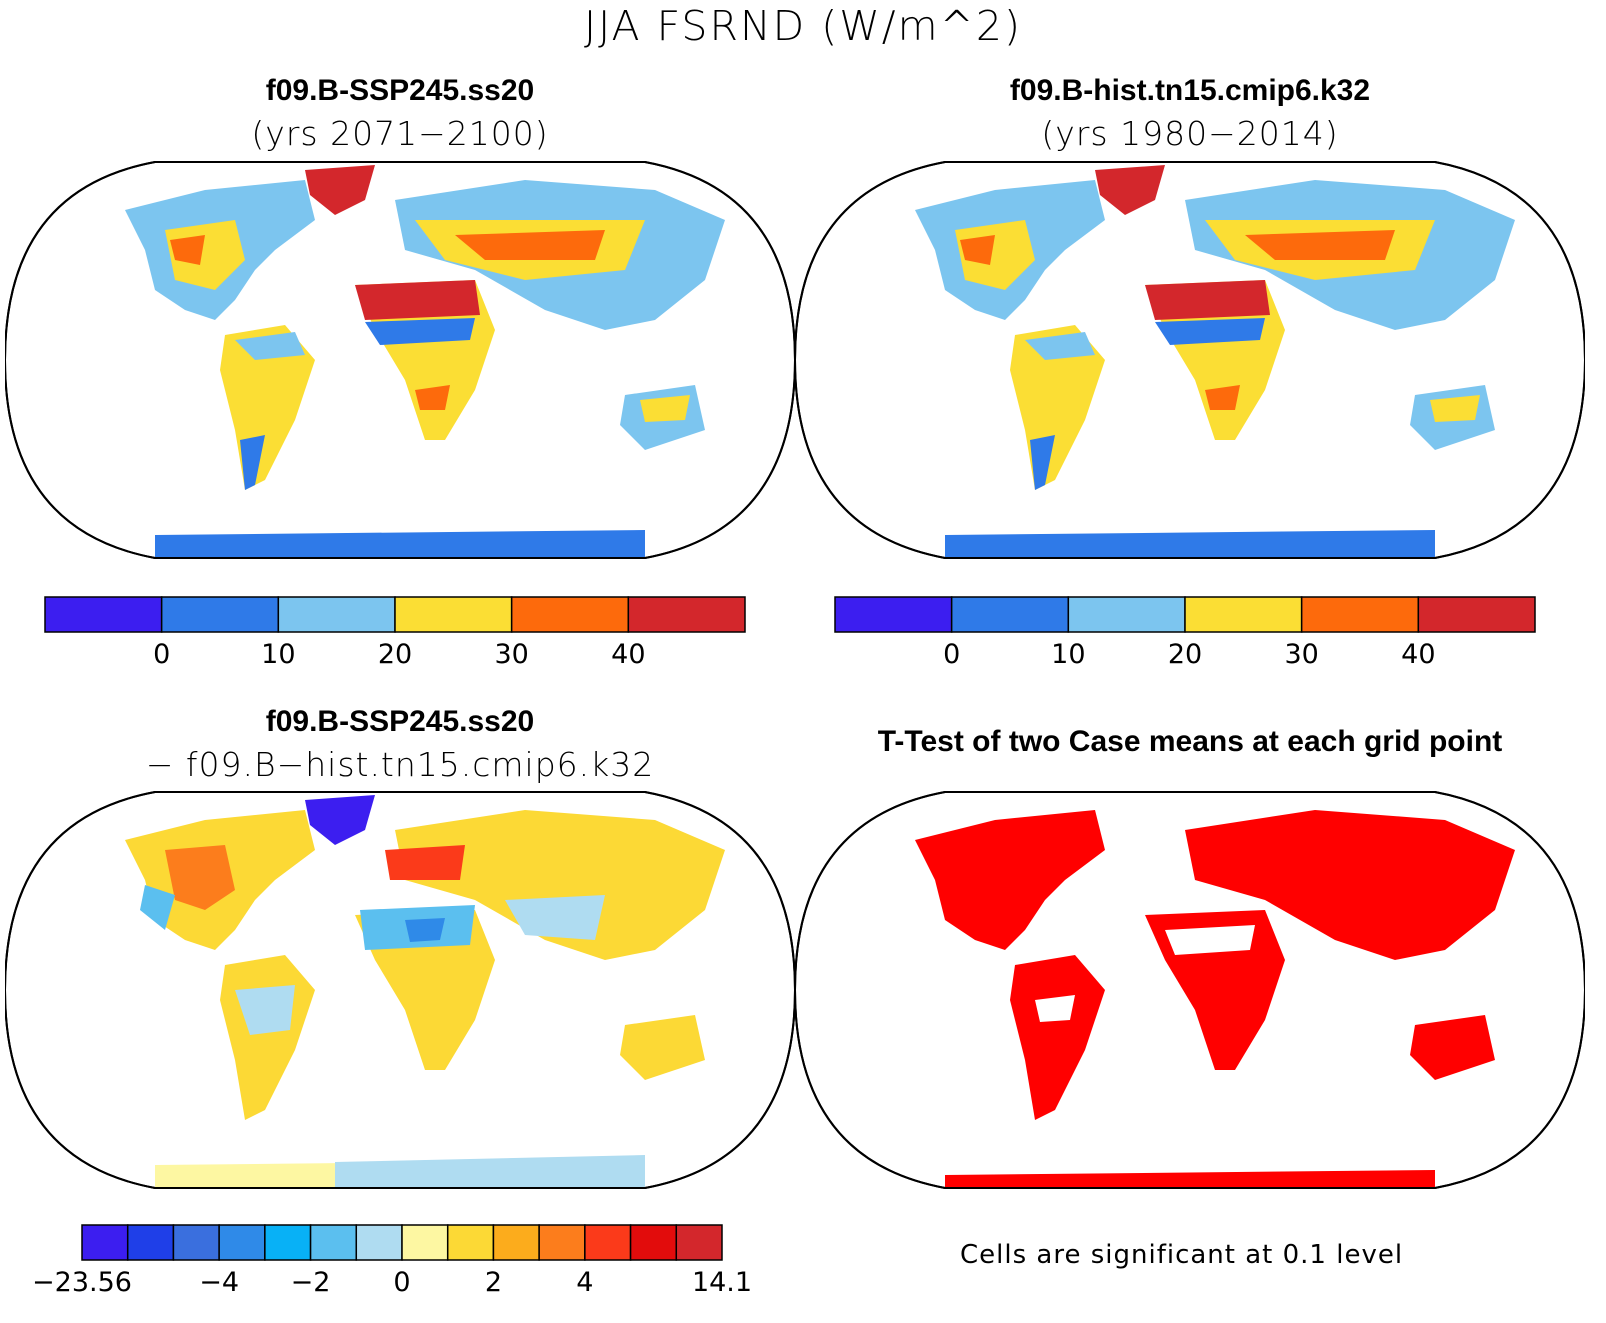 This screenshot has height=1323, width=1606. Describe the element at coordinates (400, 721) in the screenshot. I see `panel3-title: f09.B-SSP245.ss20` at that location.